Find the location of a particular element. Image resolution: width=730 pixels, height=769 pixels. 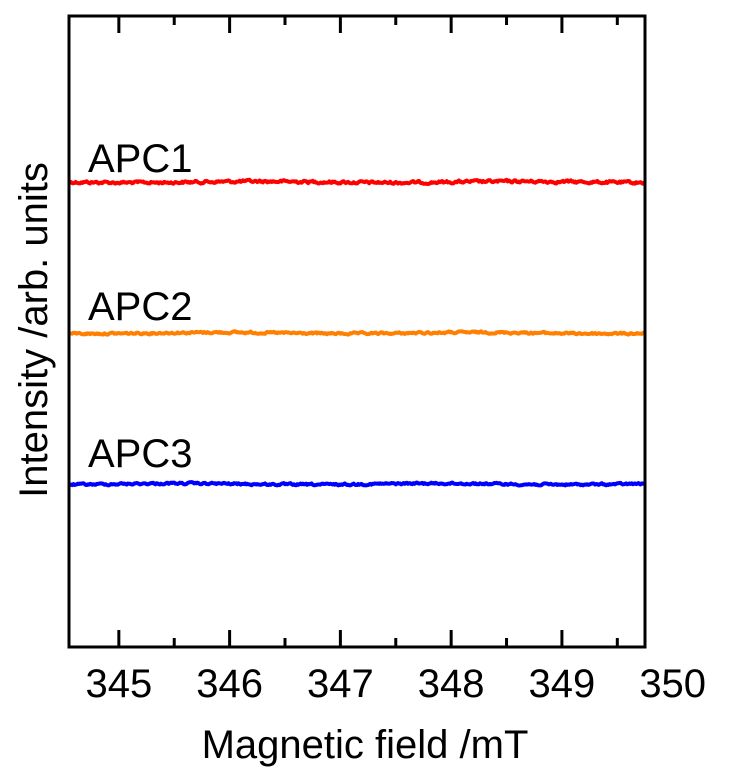

x-tick-label-349: 349 is located at coordinates (562, 684).